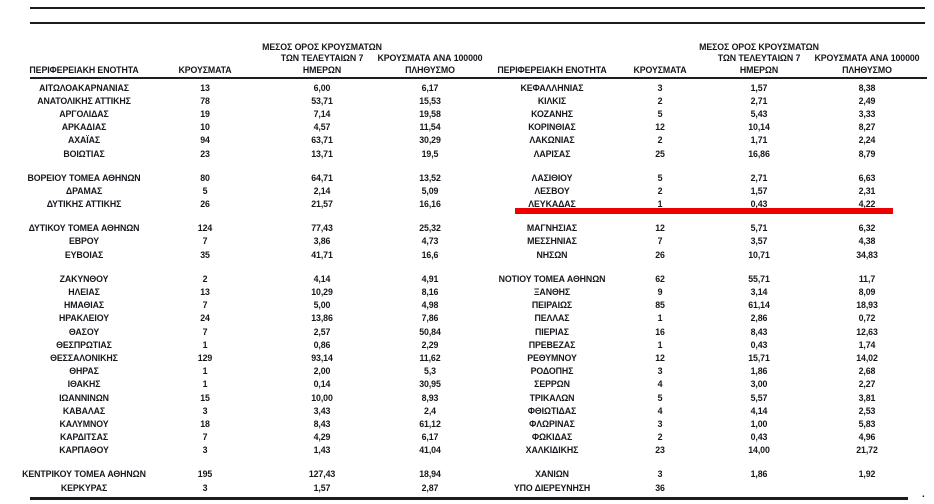  Describe the element at coordinates (711, 474) in the screenshot. I see `table-row: ΧΑΝΙΩΝ 3 1,86 1,92` at that location.